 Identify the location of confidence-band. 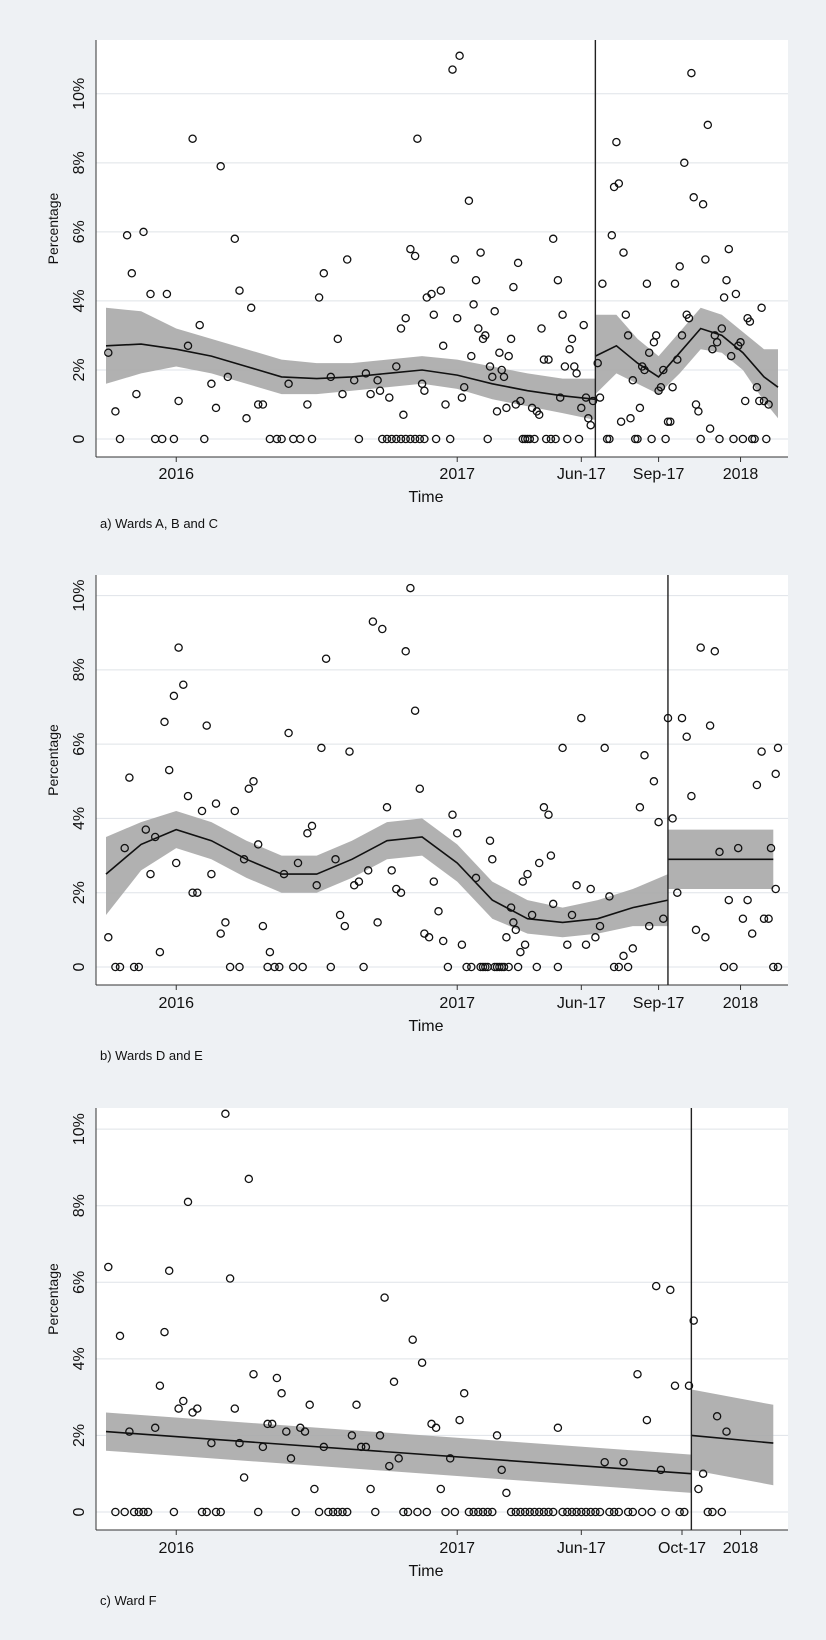
(351, 363).